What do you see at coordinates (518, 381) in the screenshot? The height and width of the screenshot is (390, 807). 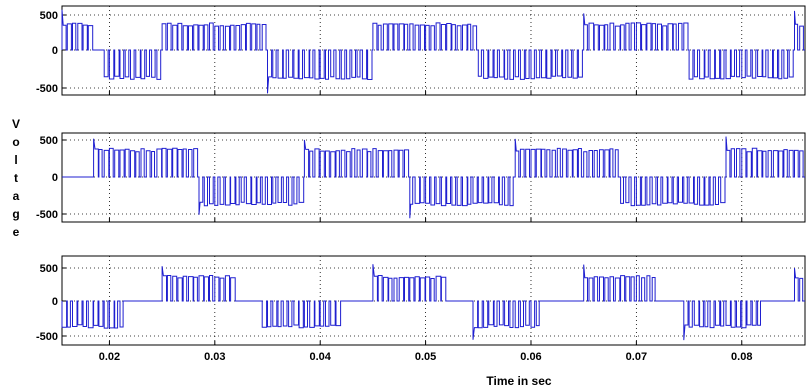 I see `x-axis-title: Time in sec` at bounding box center [518, 381].